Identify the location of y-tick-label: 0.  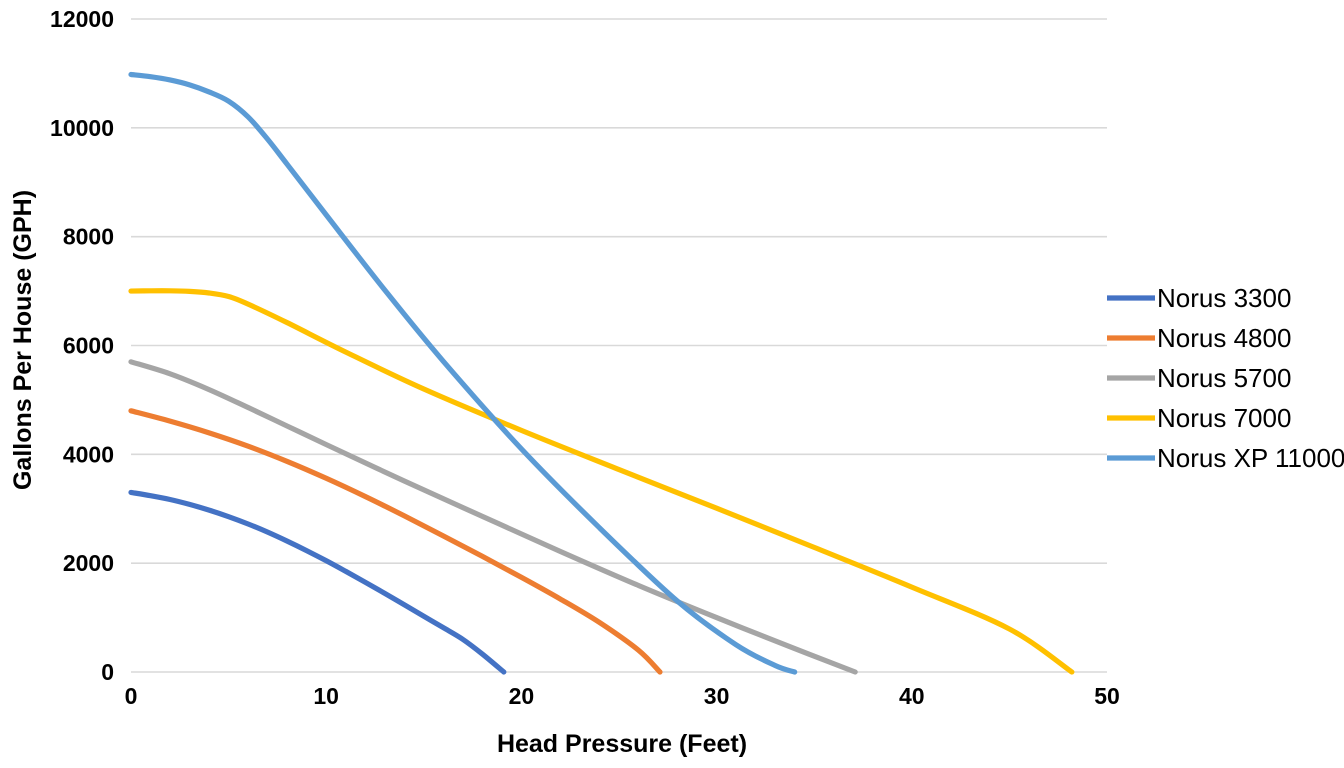
(107, 672).